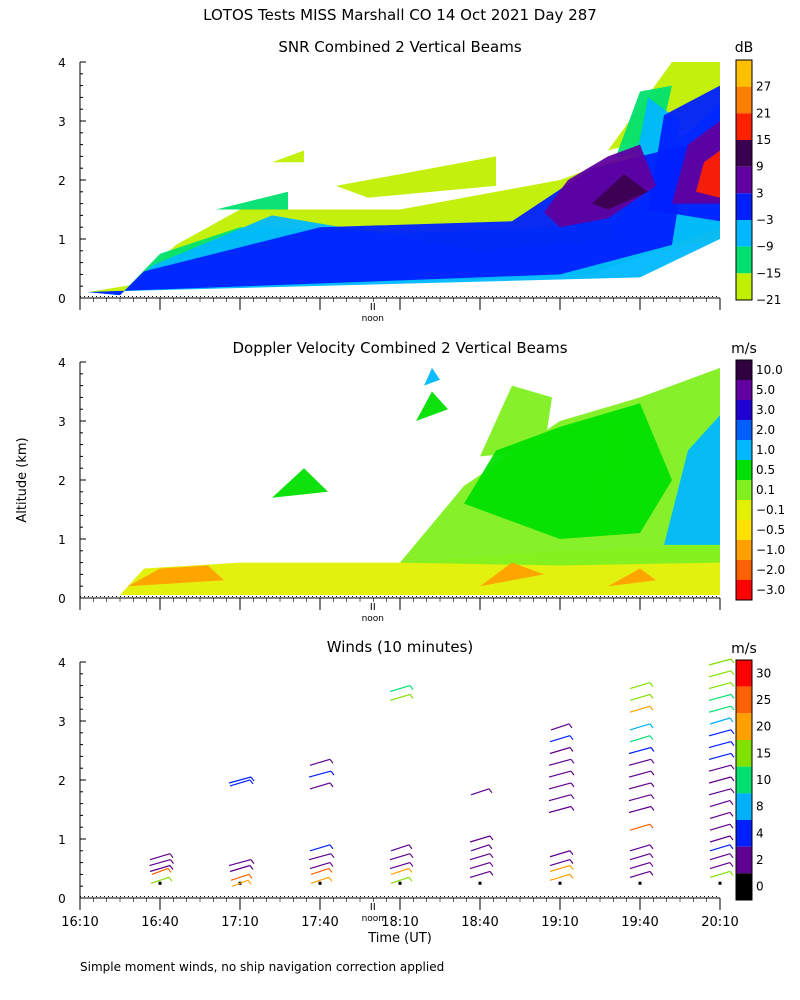 Image resolution: width=800 pixels, height=1000 pixels. Describe the element at coordinates (744, 48) in the screenshot. I see `snr-colorbar-unit: dB` at that location.